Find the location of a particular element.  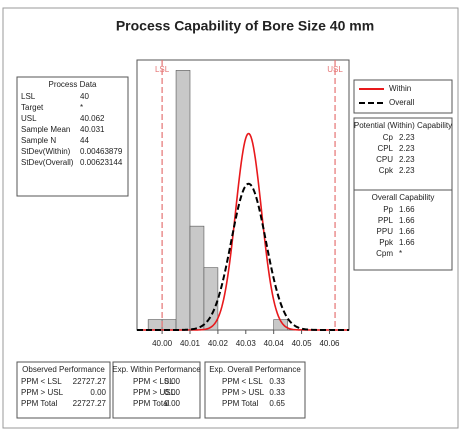

spec-label: USL is located at coordinates (335, 69).